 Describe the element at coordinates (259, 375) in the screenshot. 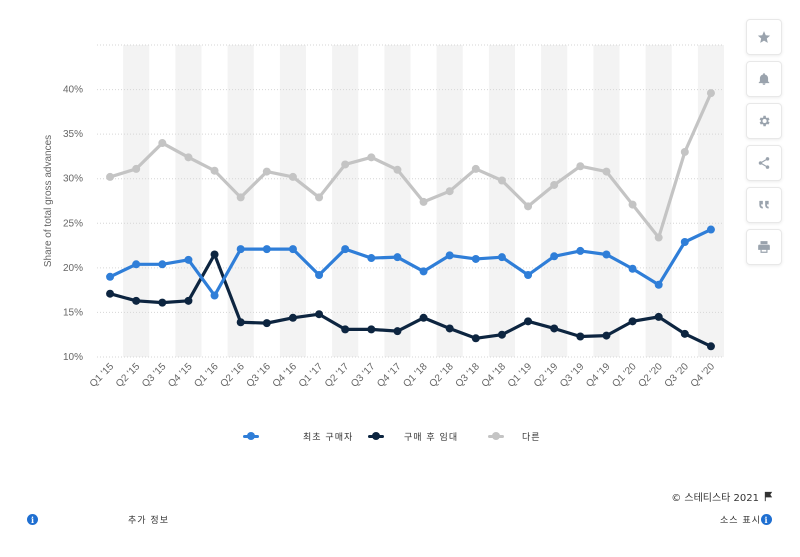

I see `x-tick-label: Q3 '16` at that location.